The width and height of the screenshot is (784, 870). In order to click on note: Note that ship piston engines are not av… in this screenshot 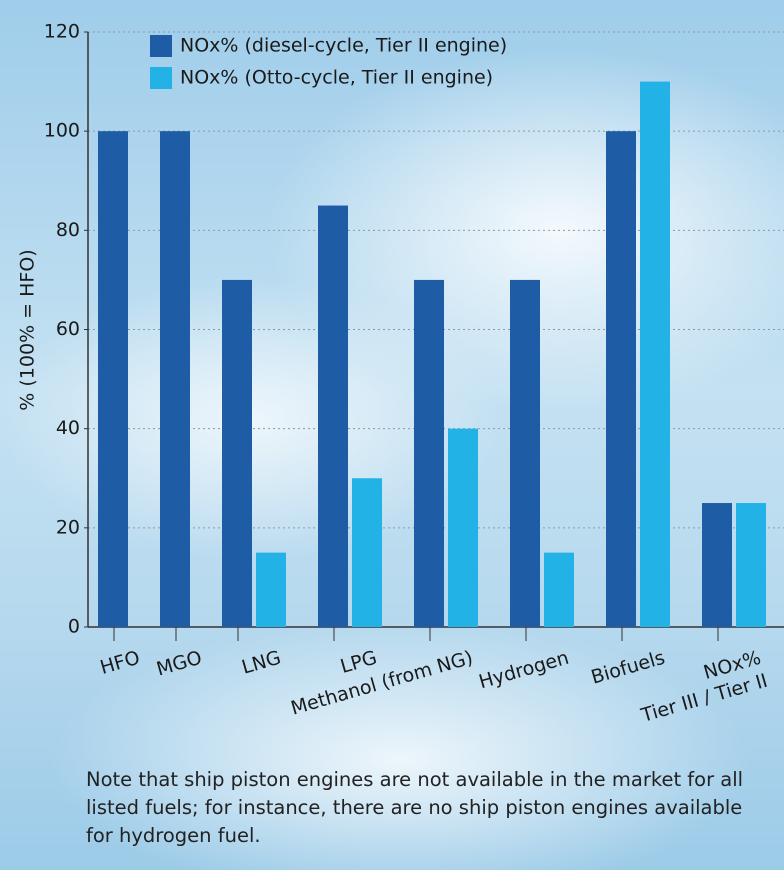, I will do `click(415, 807)`.